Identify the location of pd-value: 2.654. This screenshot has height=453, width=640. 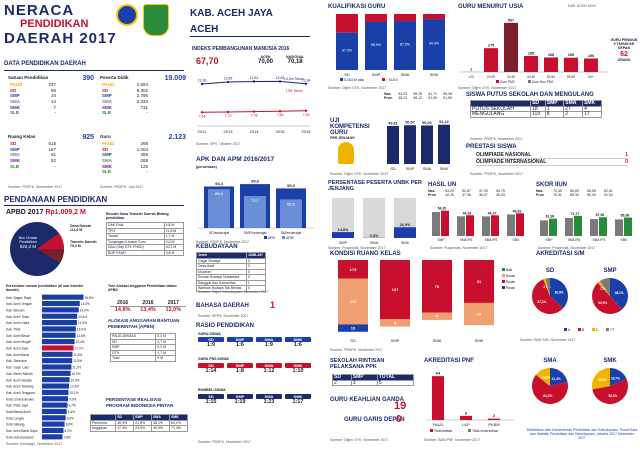
(142, 84).